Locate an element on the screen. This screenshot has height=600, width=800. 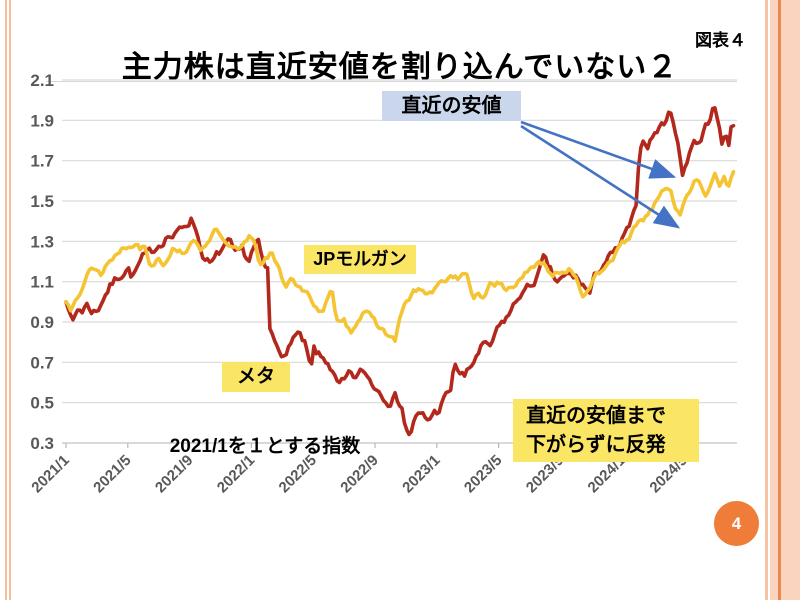
y-axis-tick-label: 1.9 is located at coordinates (42, 120).